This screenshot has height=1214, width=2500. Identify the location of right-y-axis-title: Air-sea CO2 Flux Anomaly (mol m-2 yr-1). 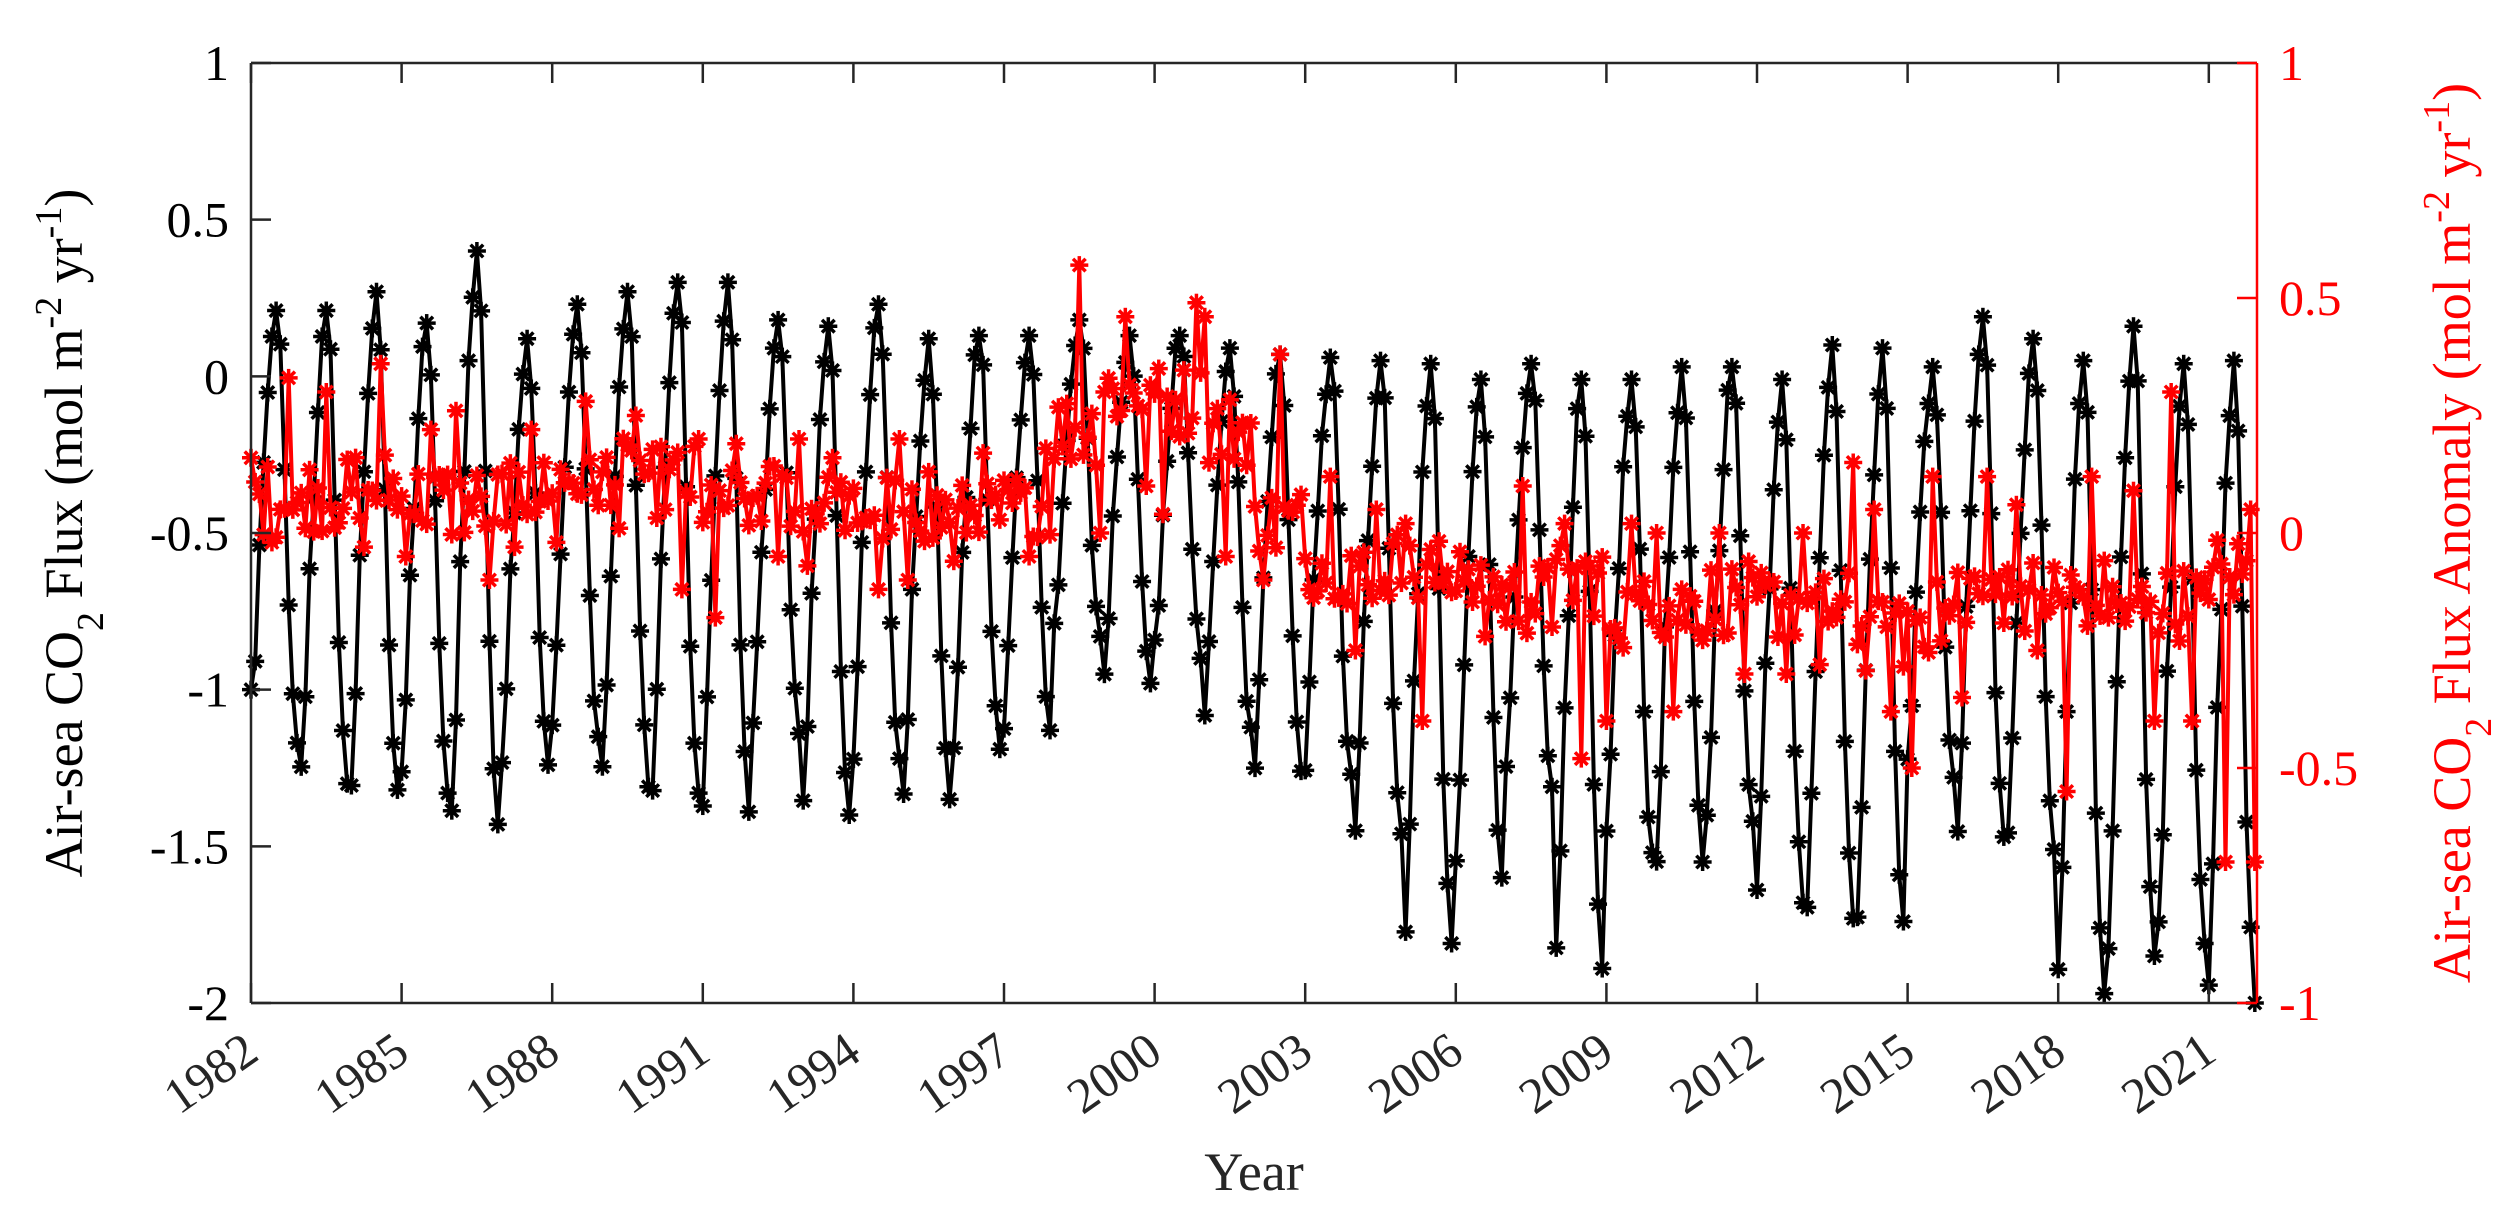
(2458, 533).